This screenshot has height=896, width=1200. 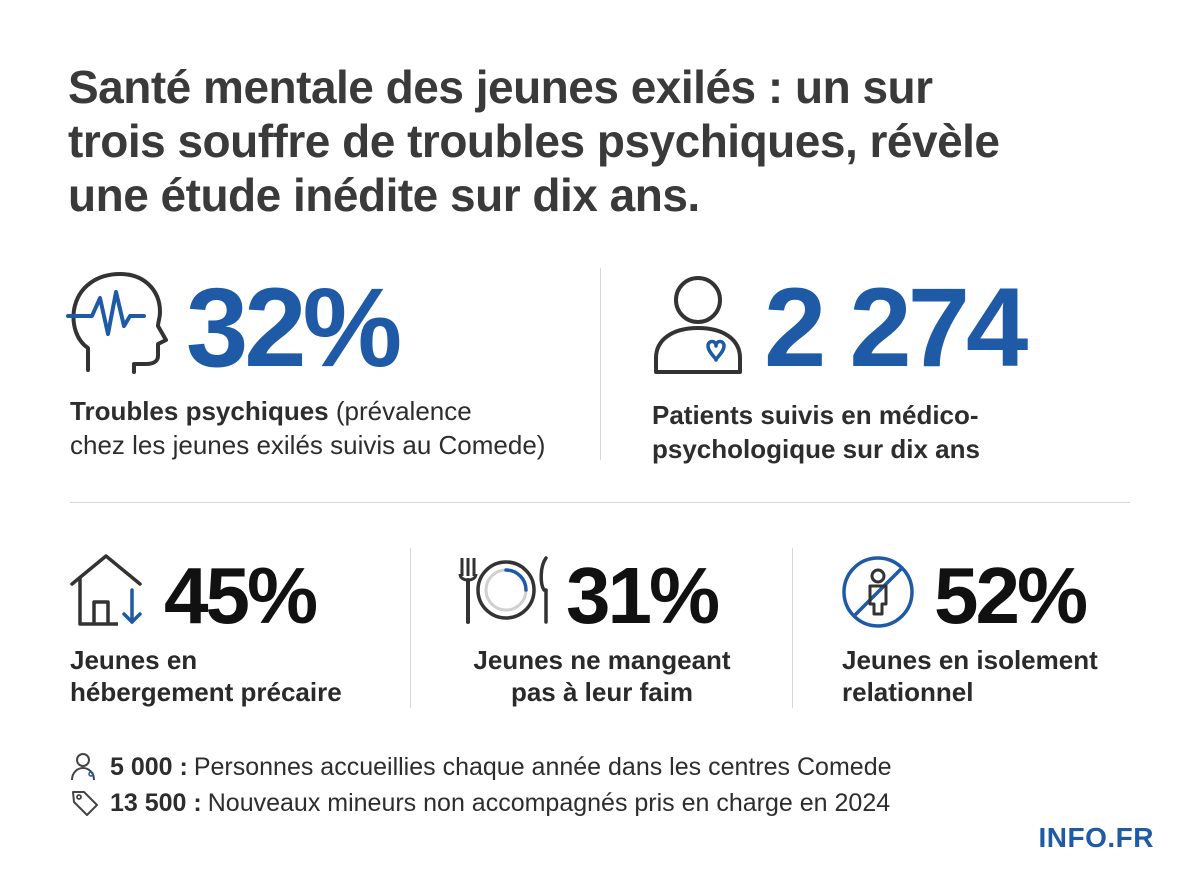 What do you see at coordinates (1011, 595) in the screenshot?
I see `stat-value: 52%` at bounding box center [1011, 595].